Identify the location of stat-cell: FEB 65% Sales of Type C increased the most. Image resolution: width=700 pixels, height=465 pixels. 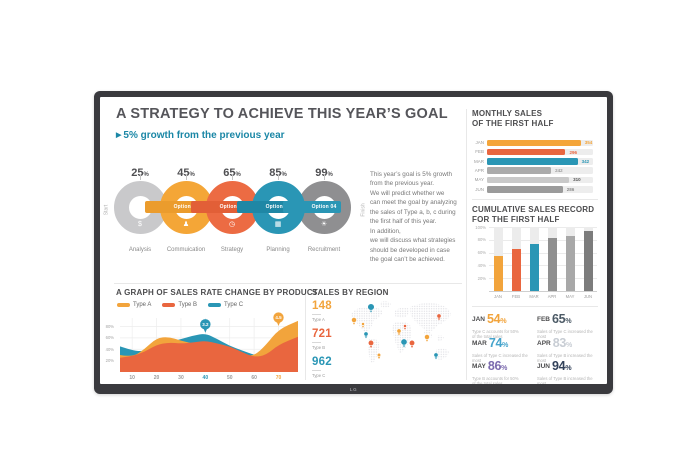
(568, 325).